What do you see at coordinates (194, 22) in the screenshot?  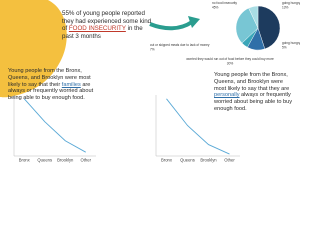 I see `arrow-head` at bounding box center [194, 22].